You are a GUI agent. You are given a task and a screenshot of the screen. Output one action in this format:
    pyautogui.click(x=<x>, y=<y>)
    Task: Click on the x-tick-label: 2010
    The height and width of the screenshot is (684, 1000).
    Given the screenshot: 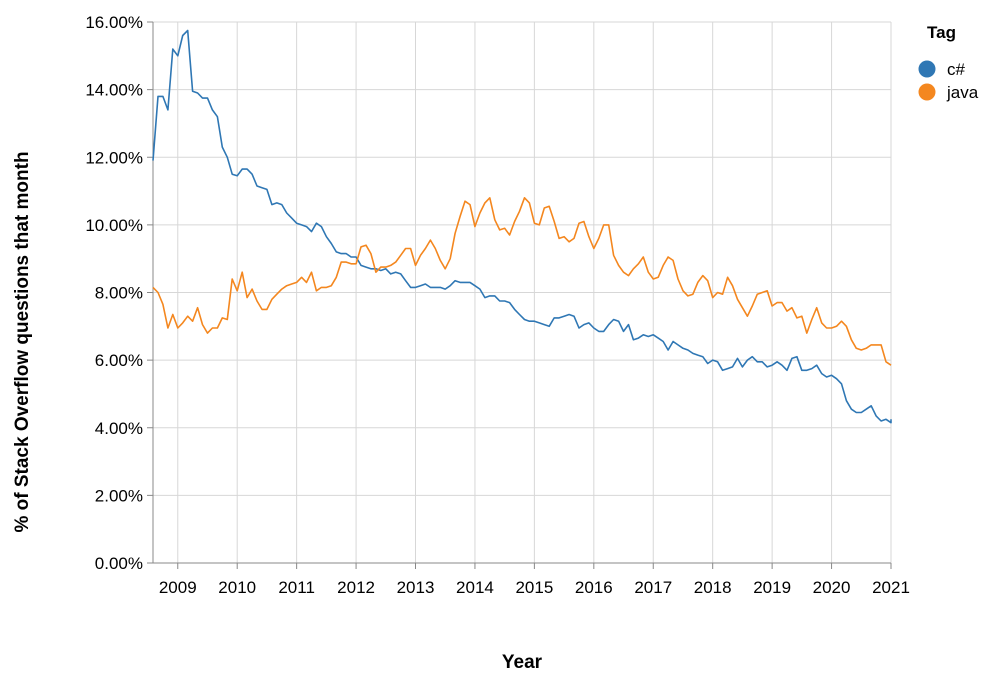 What is the action you would take?
    pyautogui.click(x=237, y=587)
    